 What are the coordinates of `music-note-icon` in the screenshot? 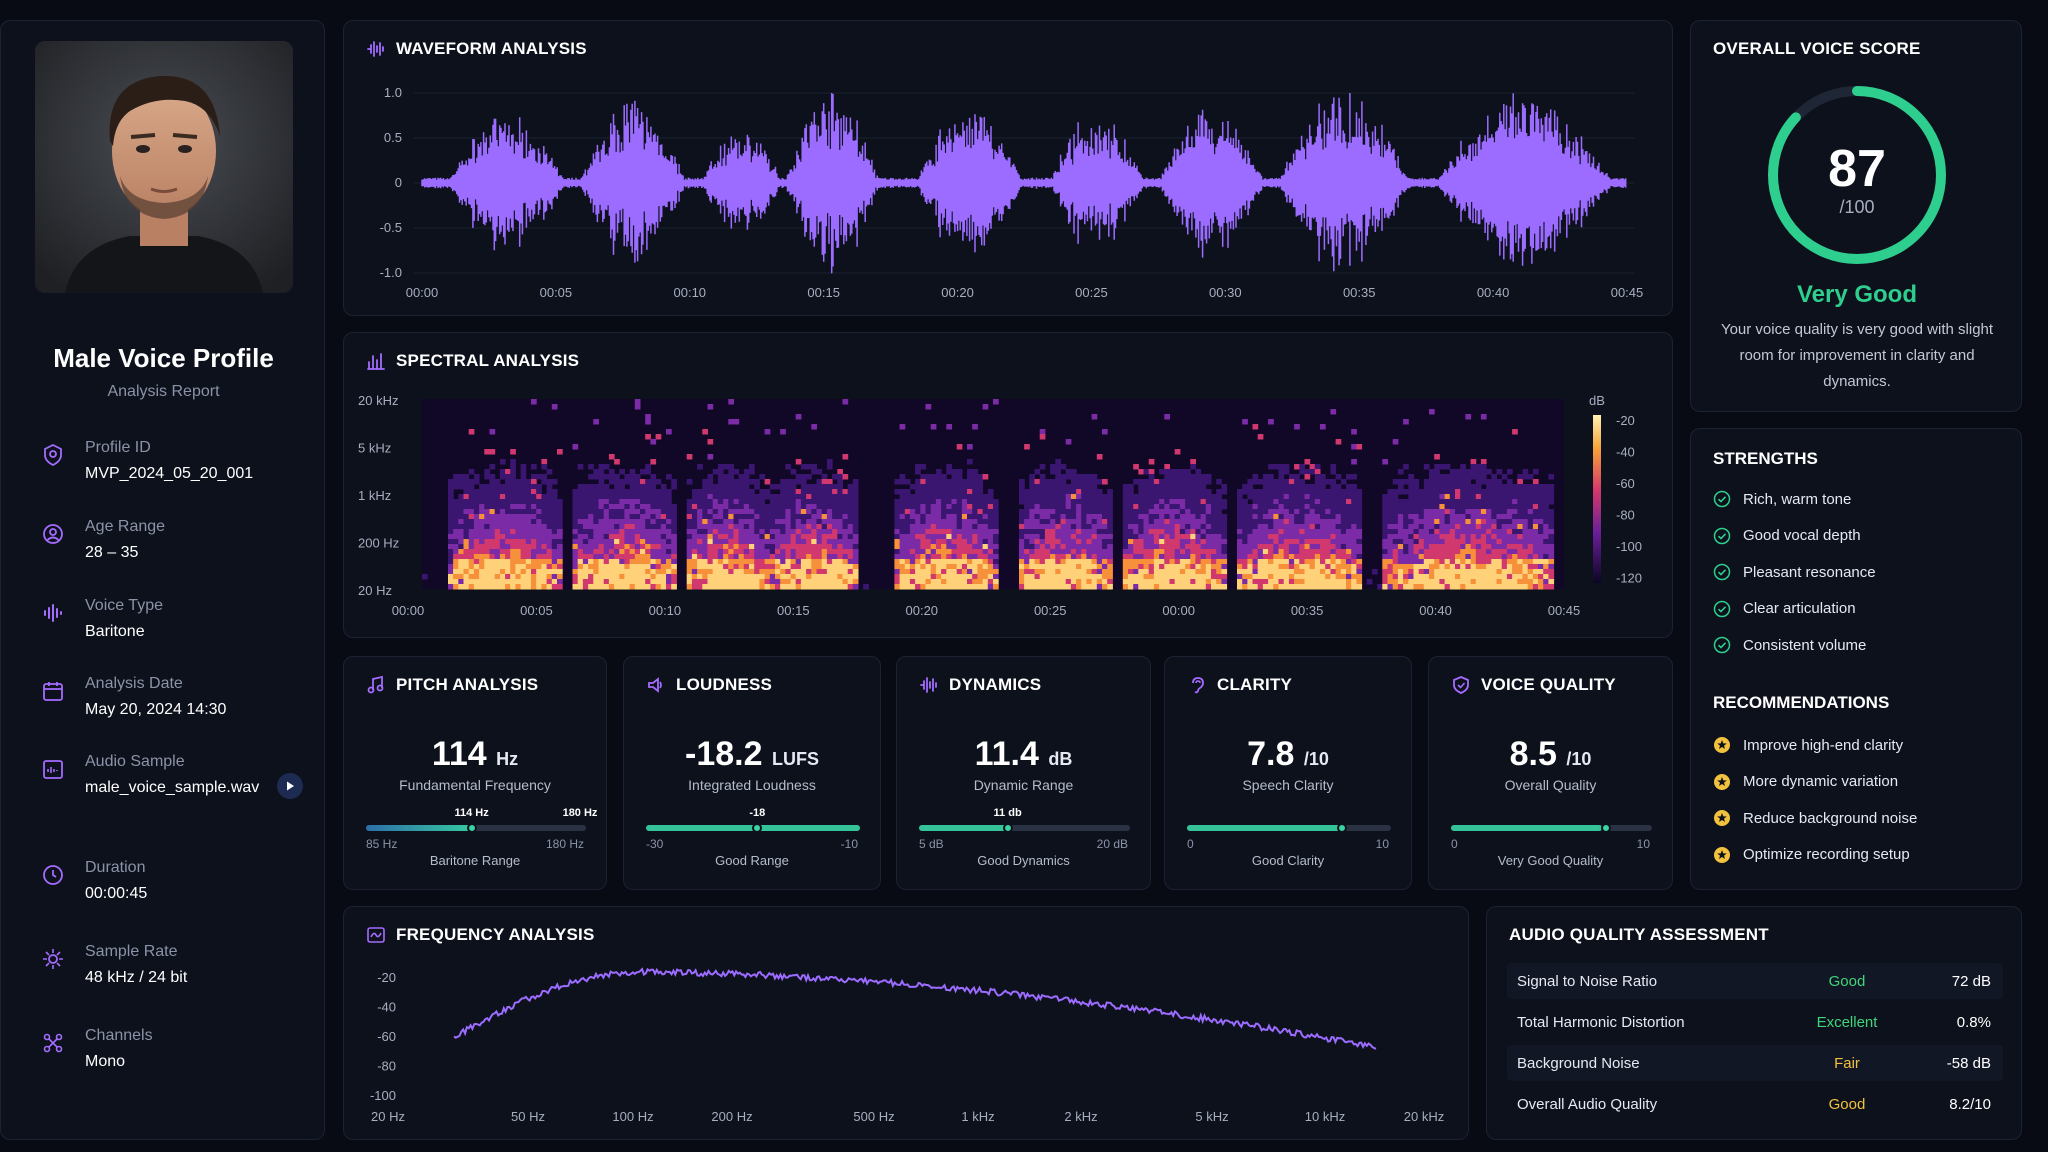 It's located at (375, 684).